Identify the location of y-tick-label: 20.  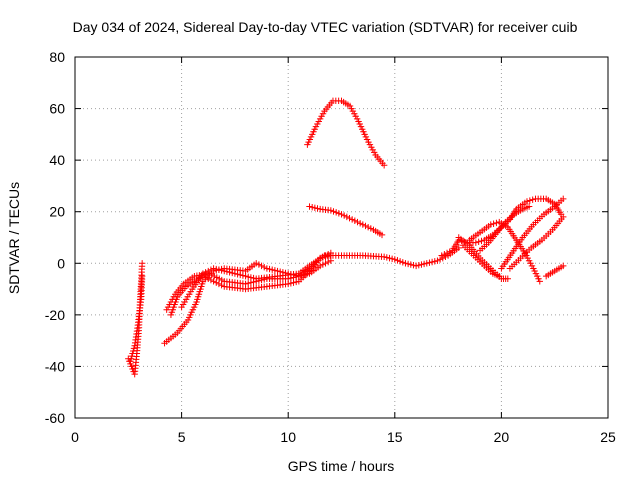
(57, 212).